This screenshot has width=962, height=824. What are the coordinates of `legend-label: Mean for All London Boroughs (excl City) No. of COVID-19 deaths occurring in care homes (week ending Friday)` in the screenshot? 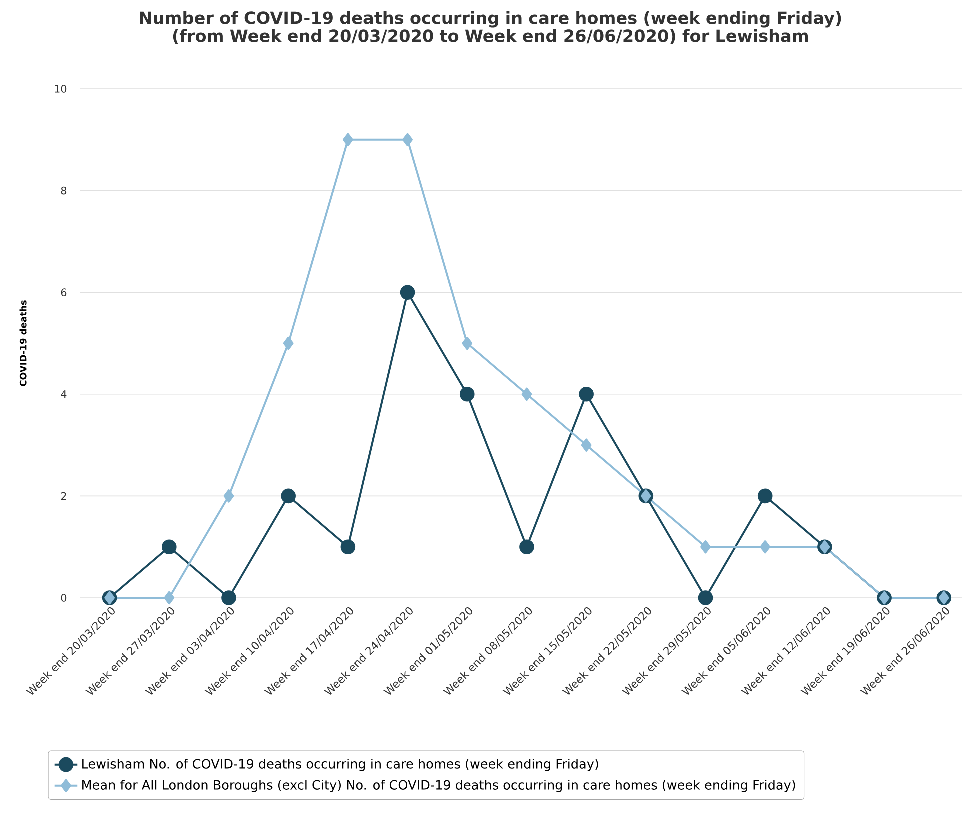 It's located at (439, 786).